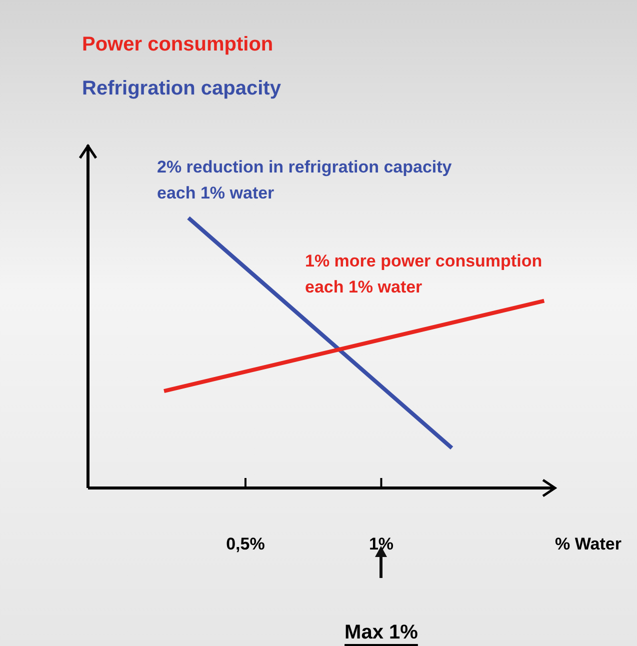  What do you see at coordinates (381, 544) in the screenshot?
I see `x-tick-label: 1%` at bounding box center [381, 544].